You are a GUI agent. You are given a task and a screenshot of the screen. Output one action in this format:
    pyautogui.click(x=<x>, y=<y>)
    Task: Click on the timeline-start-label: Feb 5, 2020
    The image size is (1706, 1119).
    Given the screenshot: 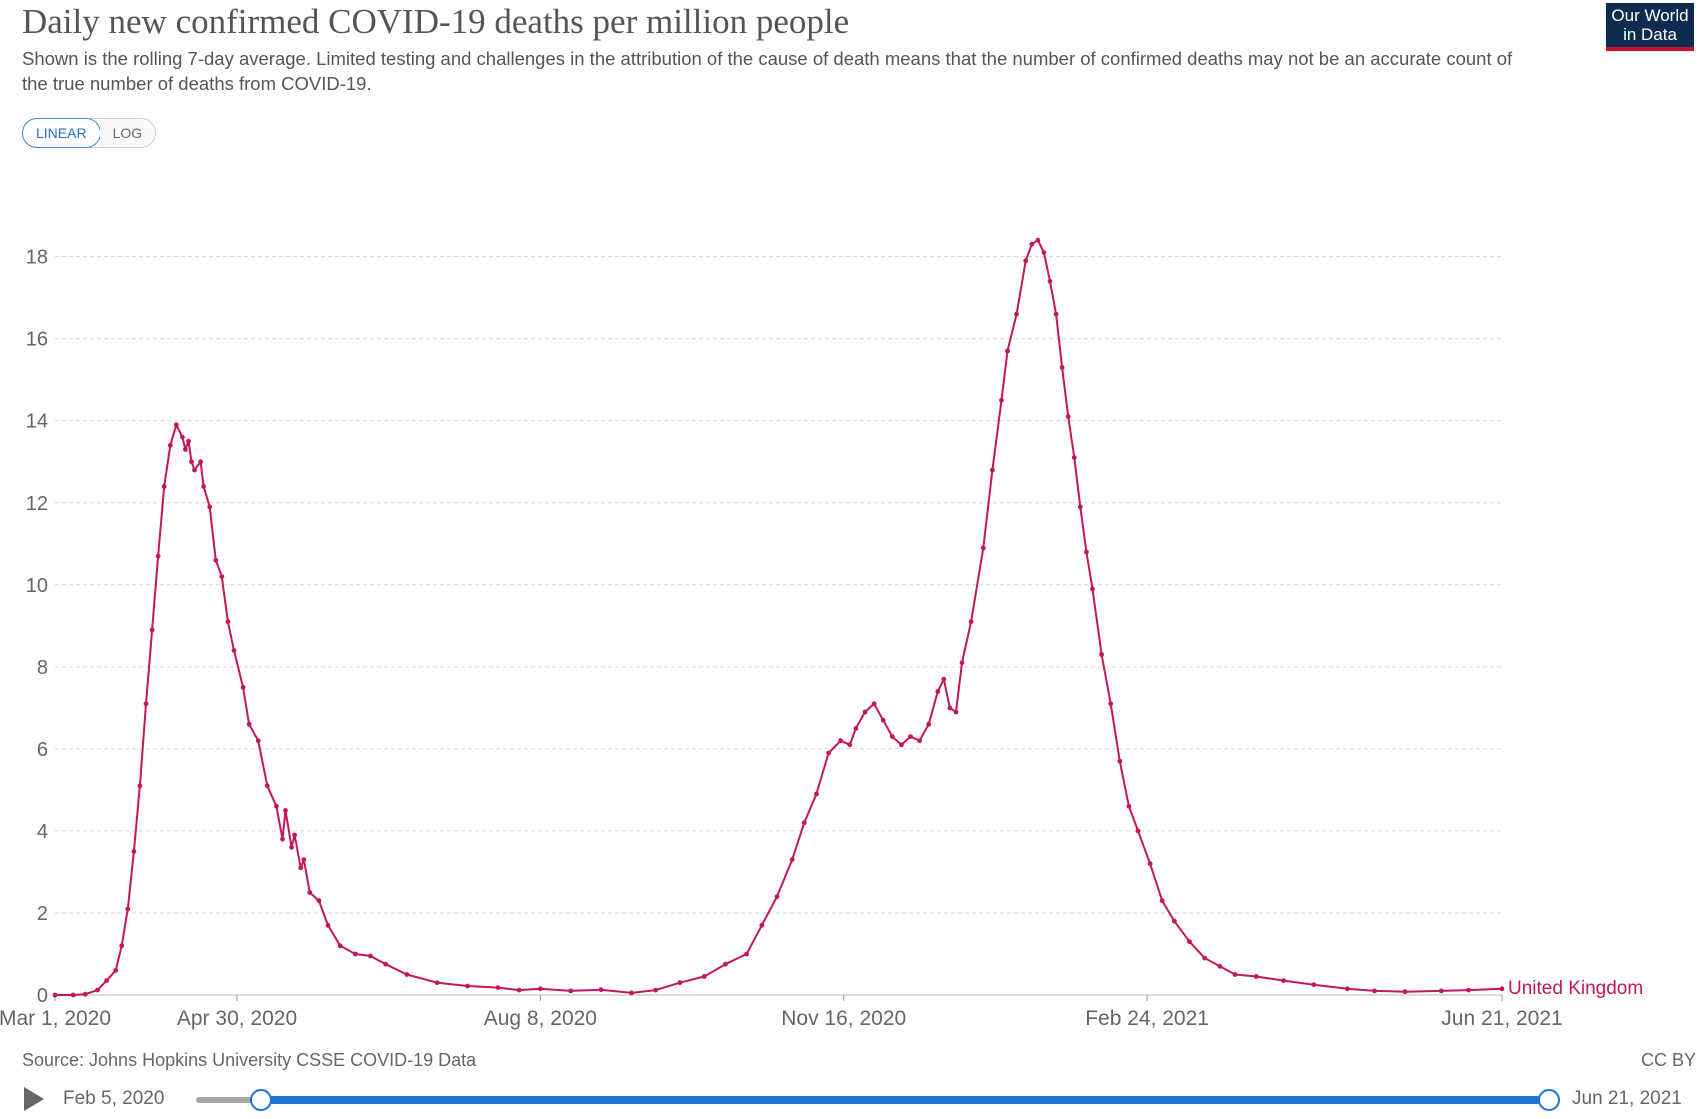 What is the action you would take?
    pyautogui.click(x=114, y=1098)
    